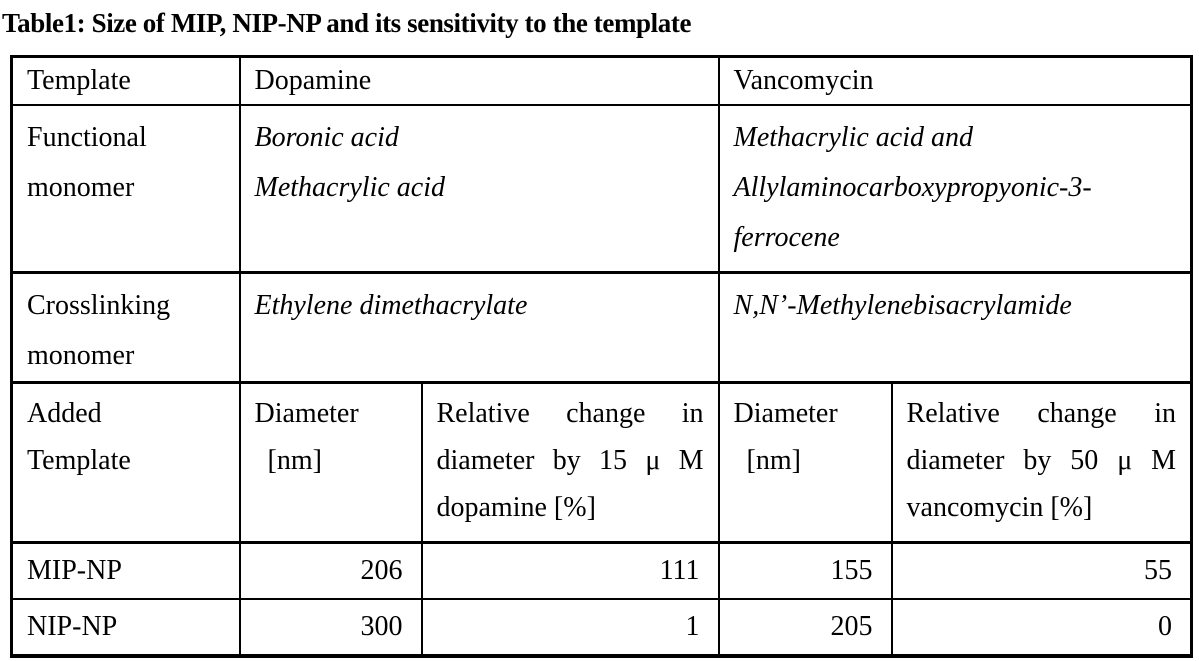  What do you see at coordinates (516, 507) in the screenshot?
I see `cell-line: dopamine [%]` at bounding box center [516, 507].